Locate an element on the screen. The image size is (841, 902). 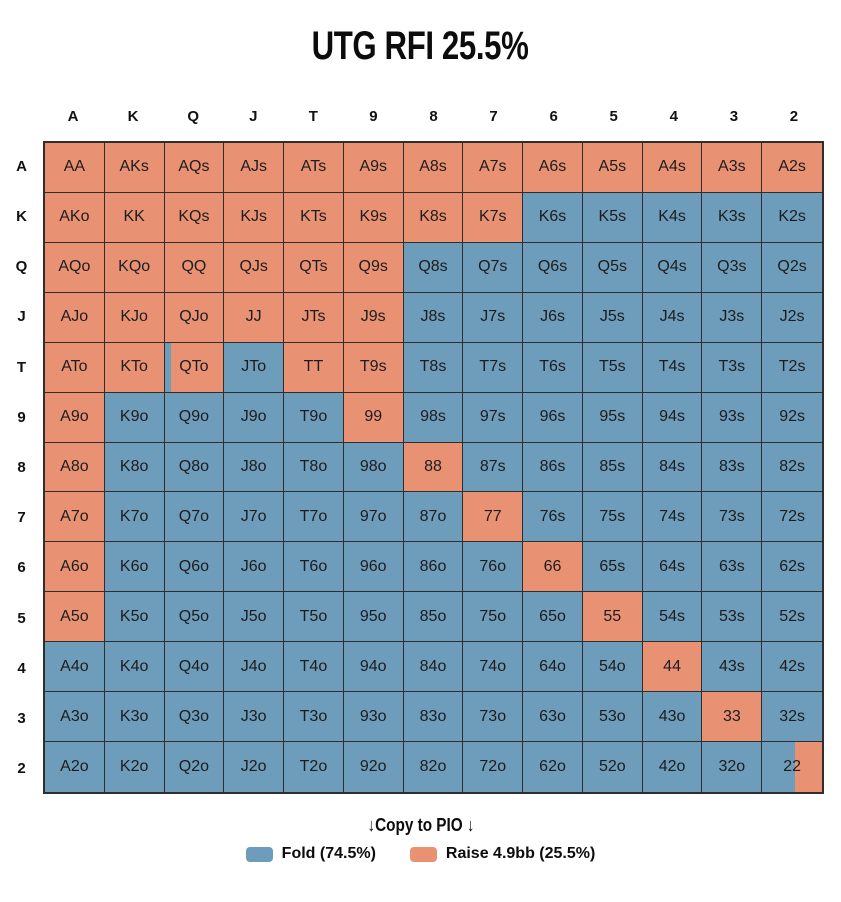
row-header-6: 6 is located at coordinates (21, 568).